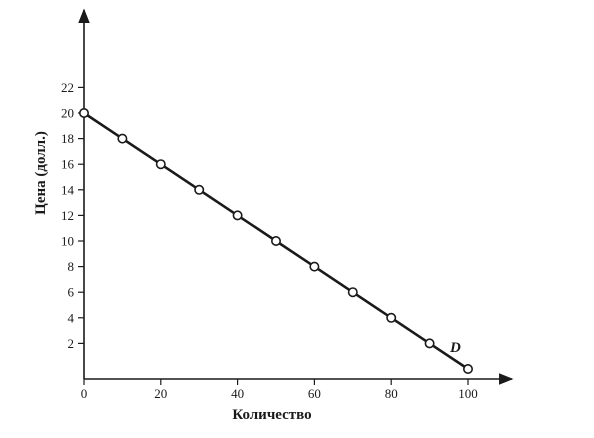 The width and height of the screenshot is (594, 438). I want to click on y-tick-label: 2, so click(71, 343).